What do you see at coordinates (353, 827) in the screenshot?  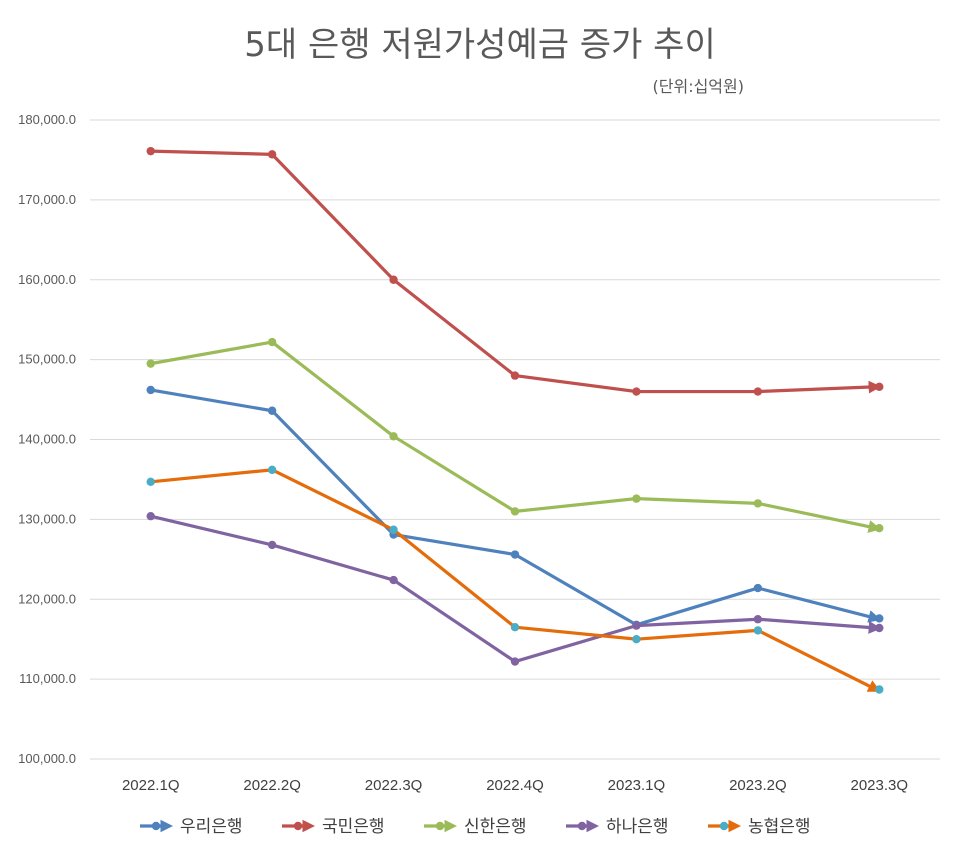 I see `legend-label: 국민은행` at bounding box center [353, 827].